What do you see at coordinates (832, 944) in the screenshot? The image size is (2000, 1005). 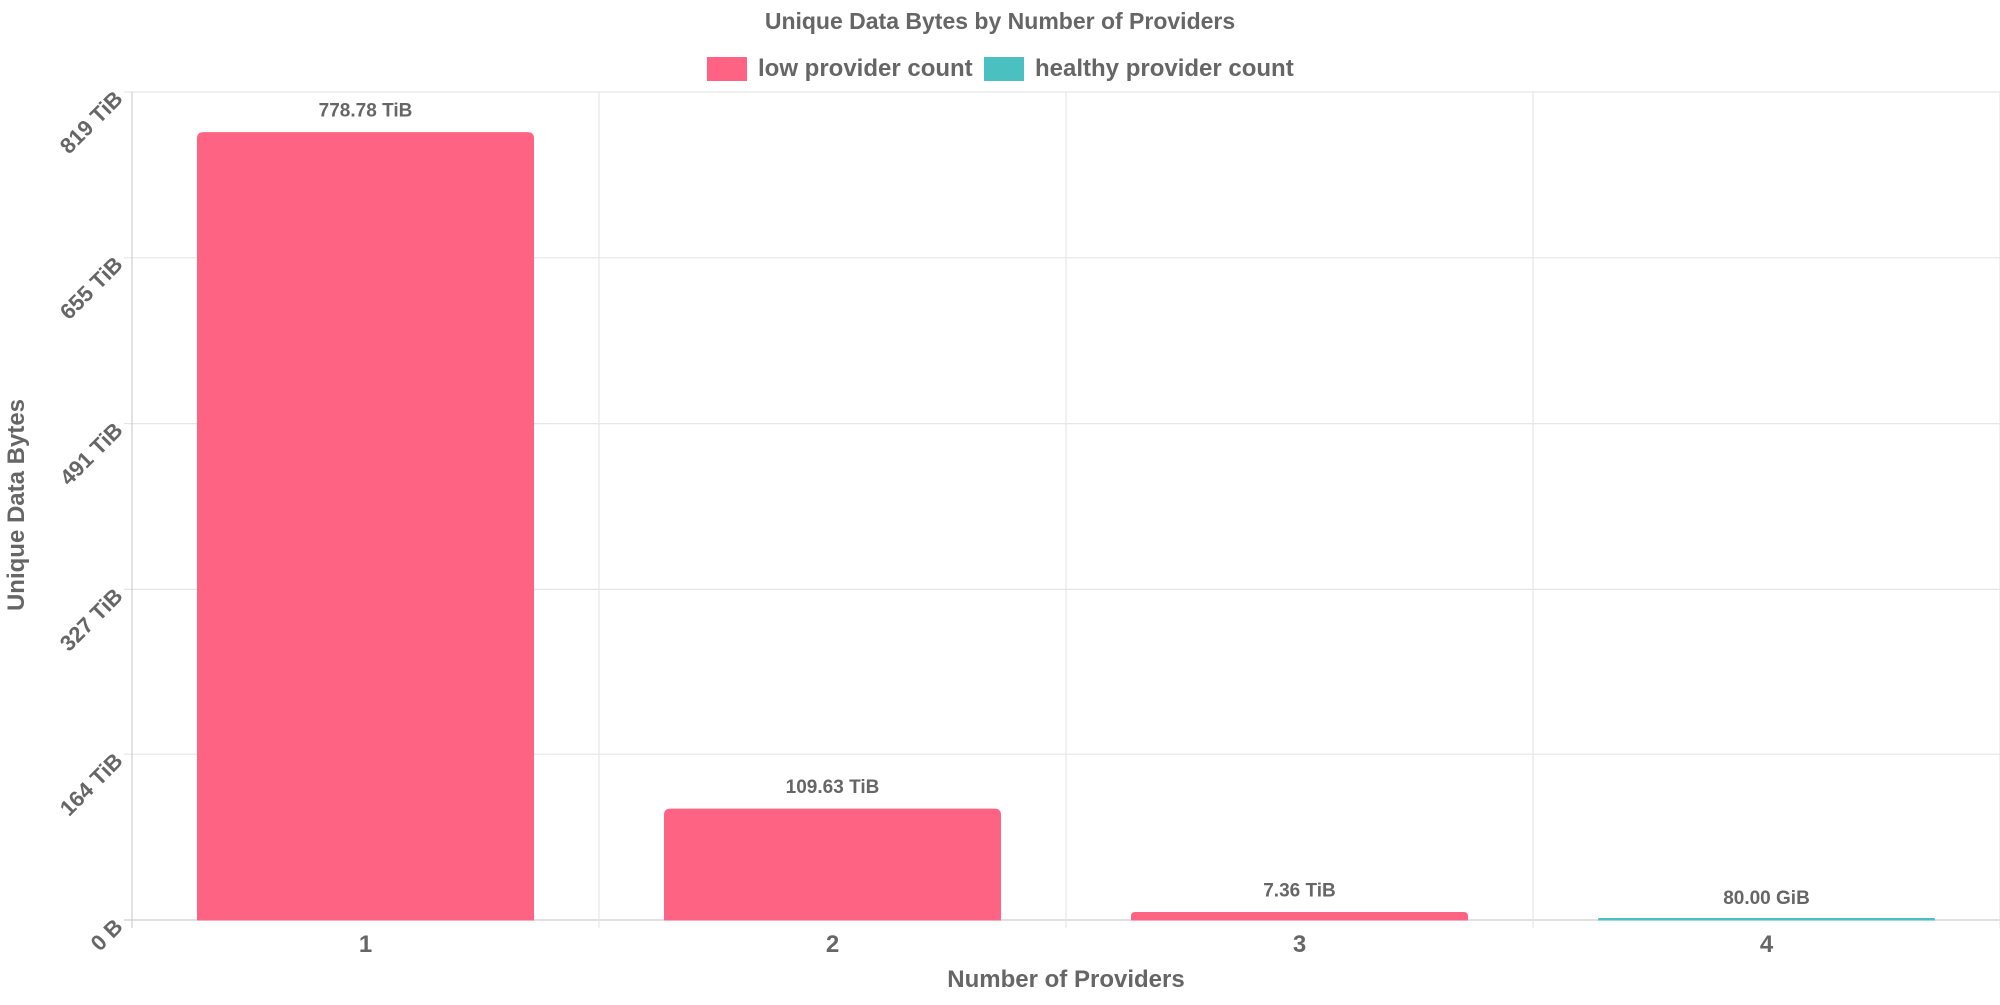 I see `x-tick-label: 2` at bounding box center [832, 944].